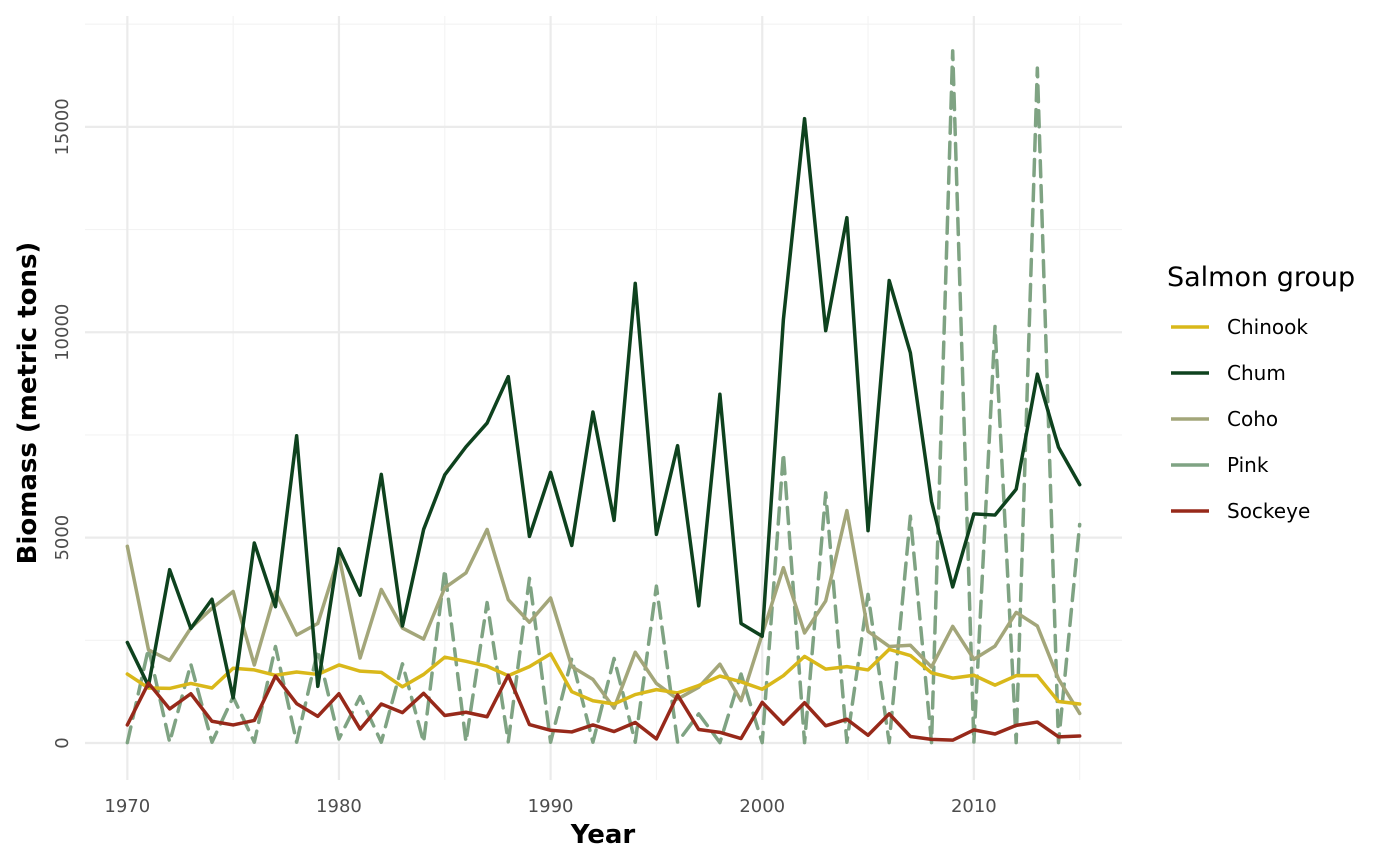 This screenshot has width=1400, height=865. Describe the element at coordinates (62, 332) in the screenshot. I see `y-tick-label: 10000` at that location.